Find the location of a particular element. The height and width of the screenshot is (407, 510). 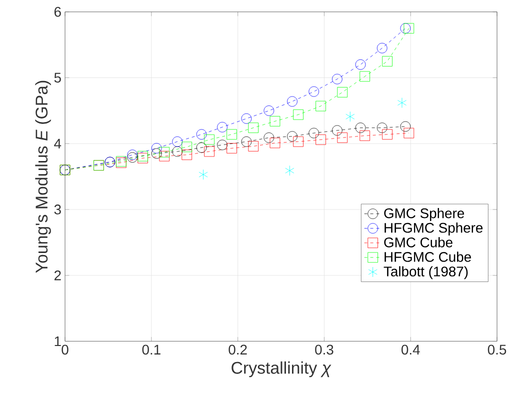

y-tick-label: 2 is located at coordinates (57, 275).